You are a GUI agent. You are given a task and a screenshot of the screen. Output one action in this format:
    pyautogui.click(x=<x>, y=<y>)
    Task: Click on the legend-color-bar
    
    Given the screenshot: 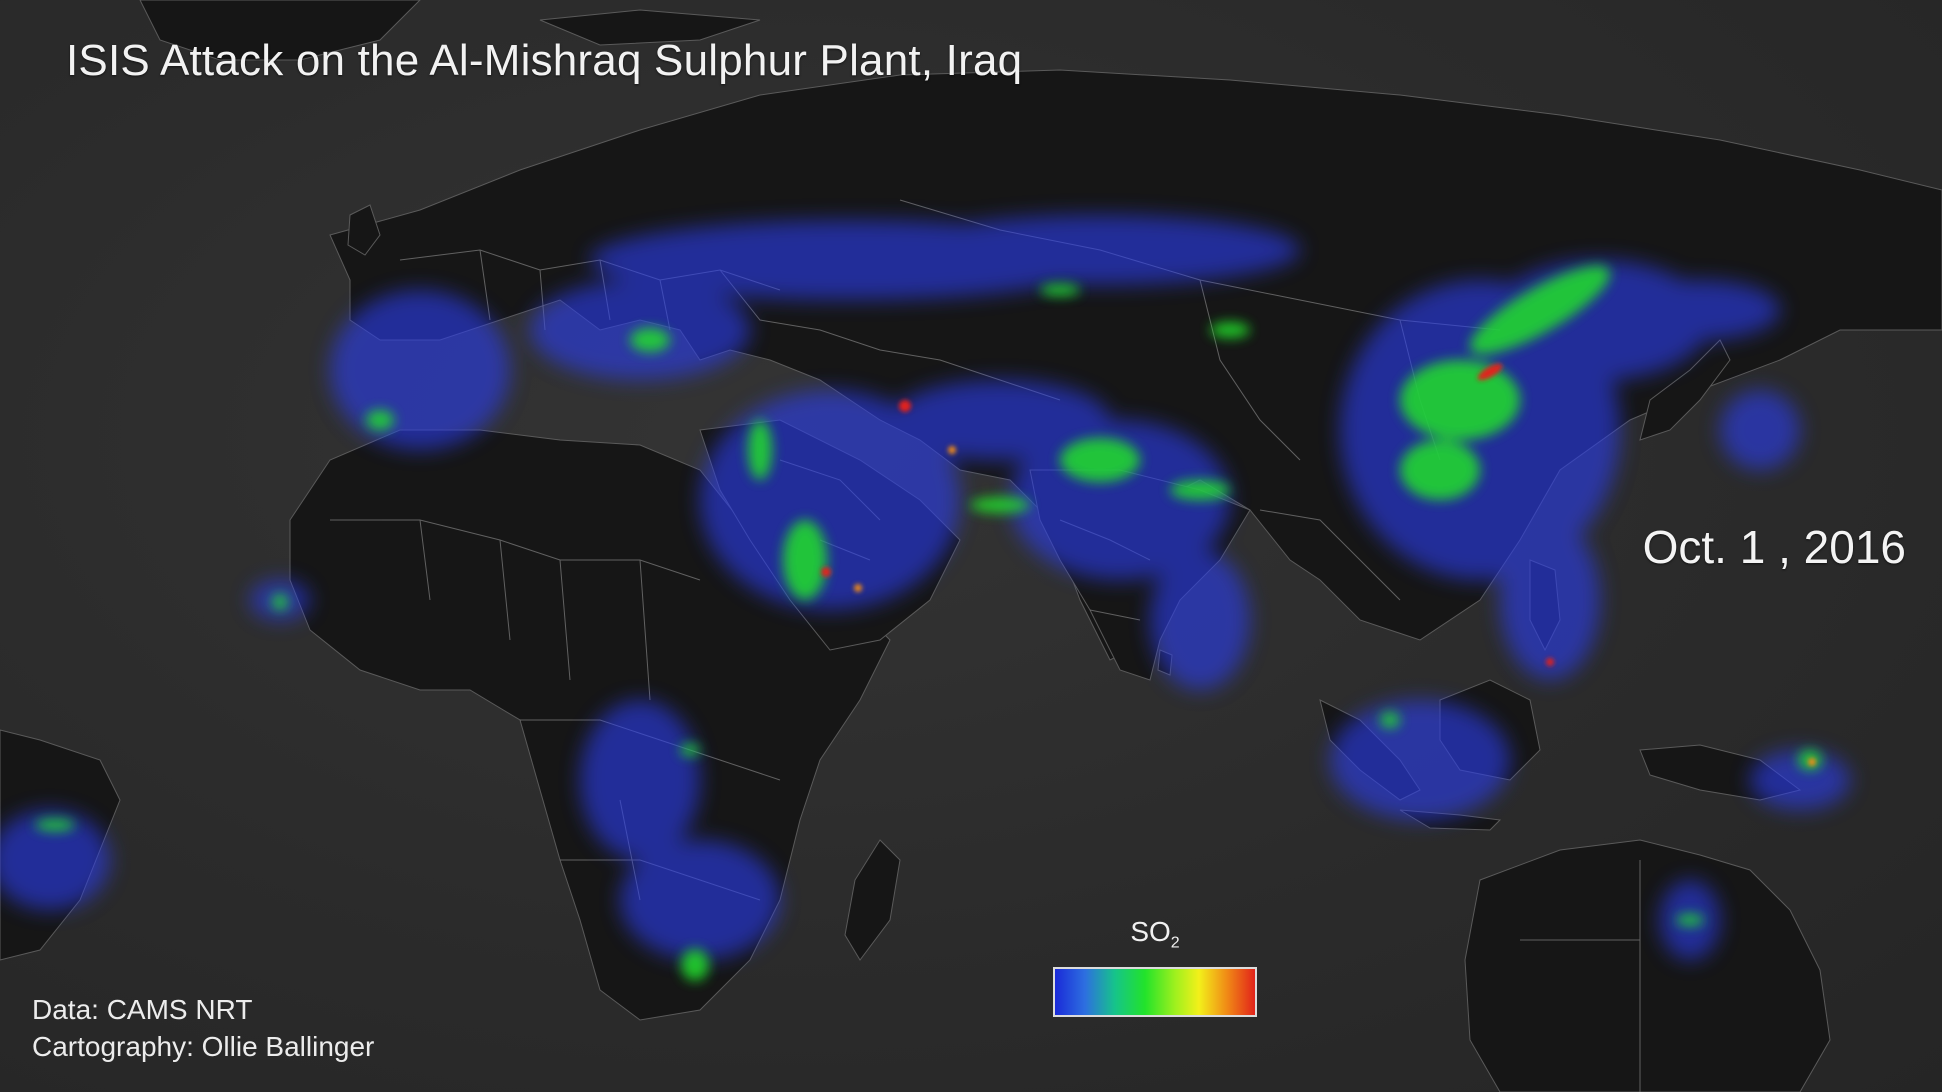 What is the action you would take?
    pyautogui.click(x=1155, y=991)
    